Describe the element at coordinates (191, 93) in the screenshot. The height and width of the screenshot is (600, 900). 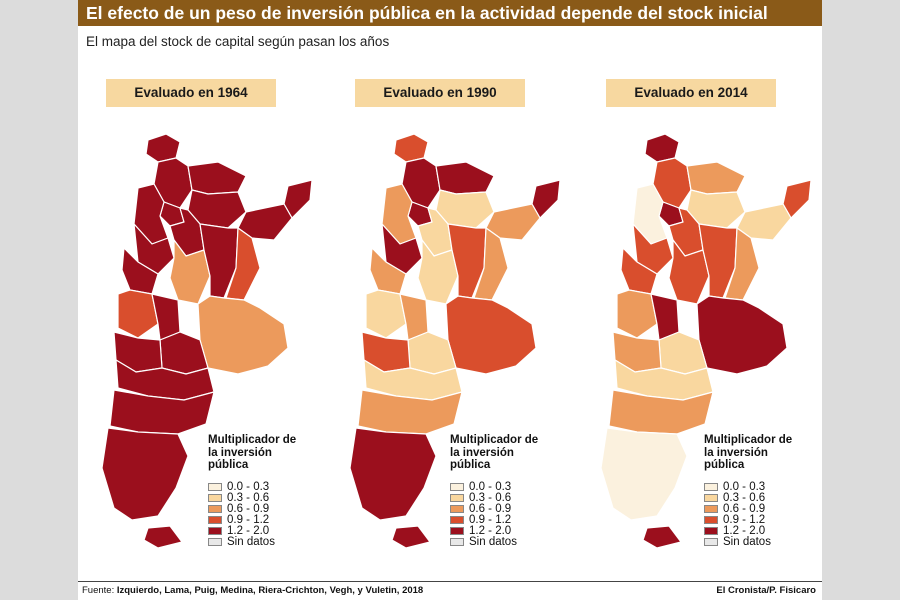
I see `panel-label-1964: Evaluado en 1964` at that location.